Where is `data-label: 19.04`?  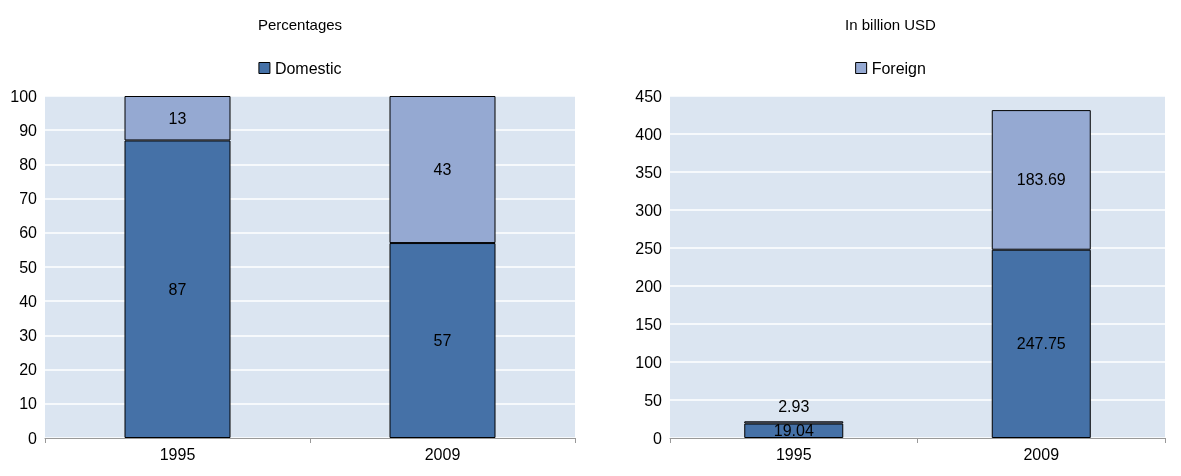
data-label: 19.04 is located at coordinates (793, 431).